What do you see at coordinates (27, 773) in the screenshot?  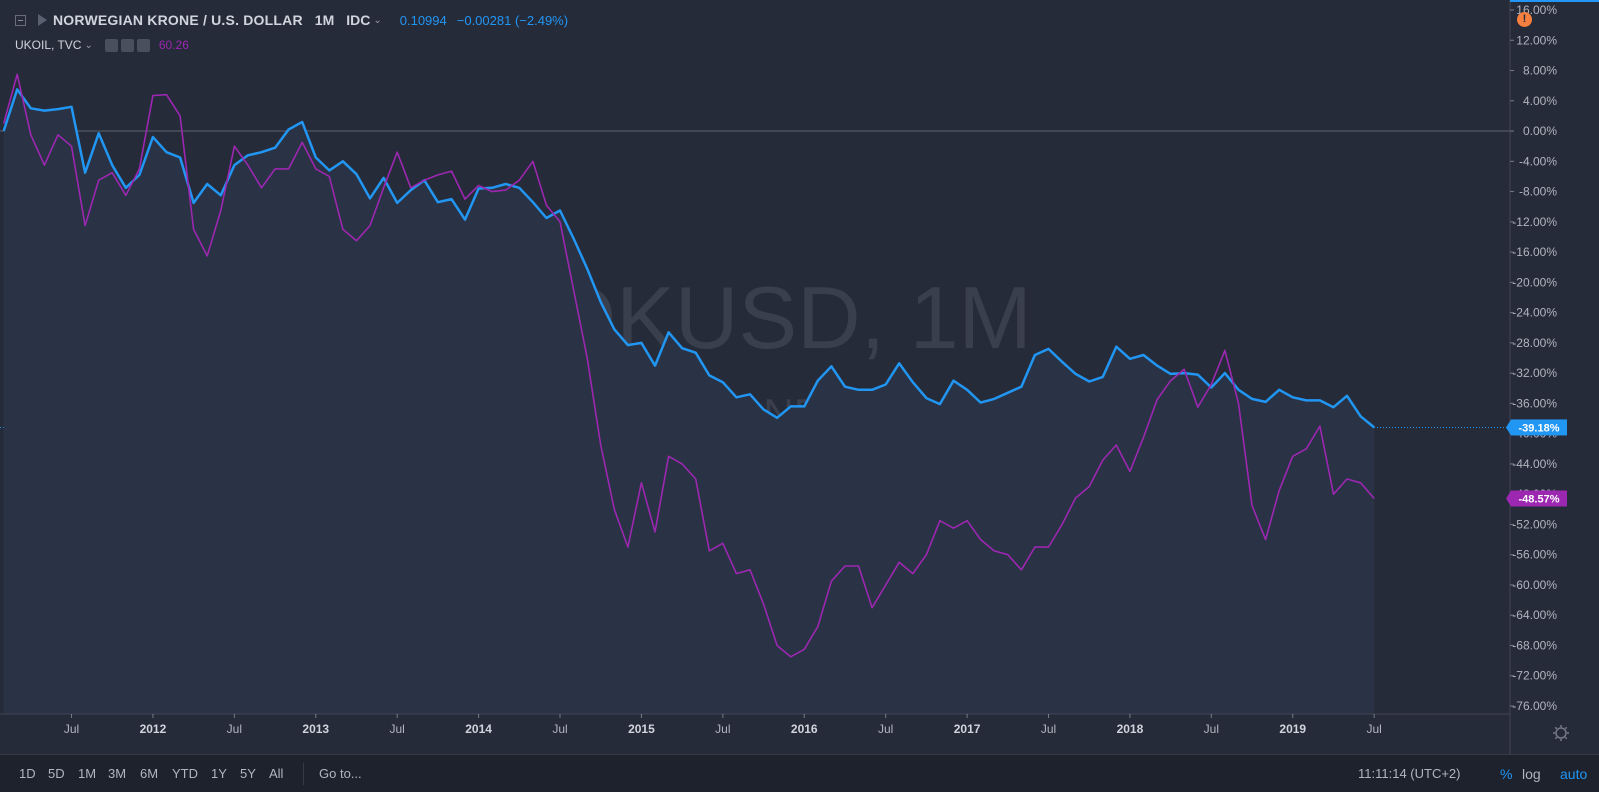 I see `timeframe-1d: 1D` at bounding box center [27, 773].